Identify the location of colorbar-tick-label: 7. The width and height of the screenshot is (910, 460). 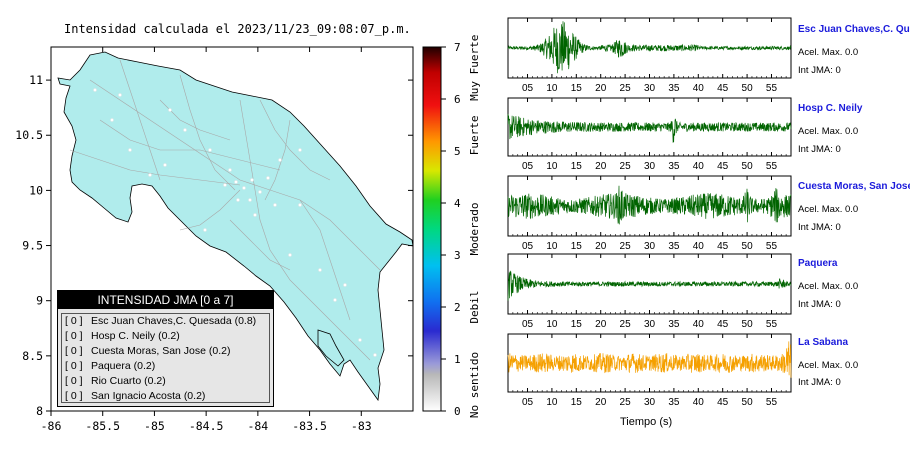
(457, 47).